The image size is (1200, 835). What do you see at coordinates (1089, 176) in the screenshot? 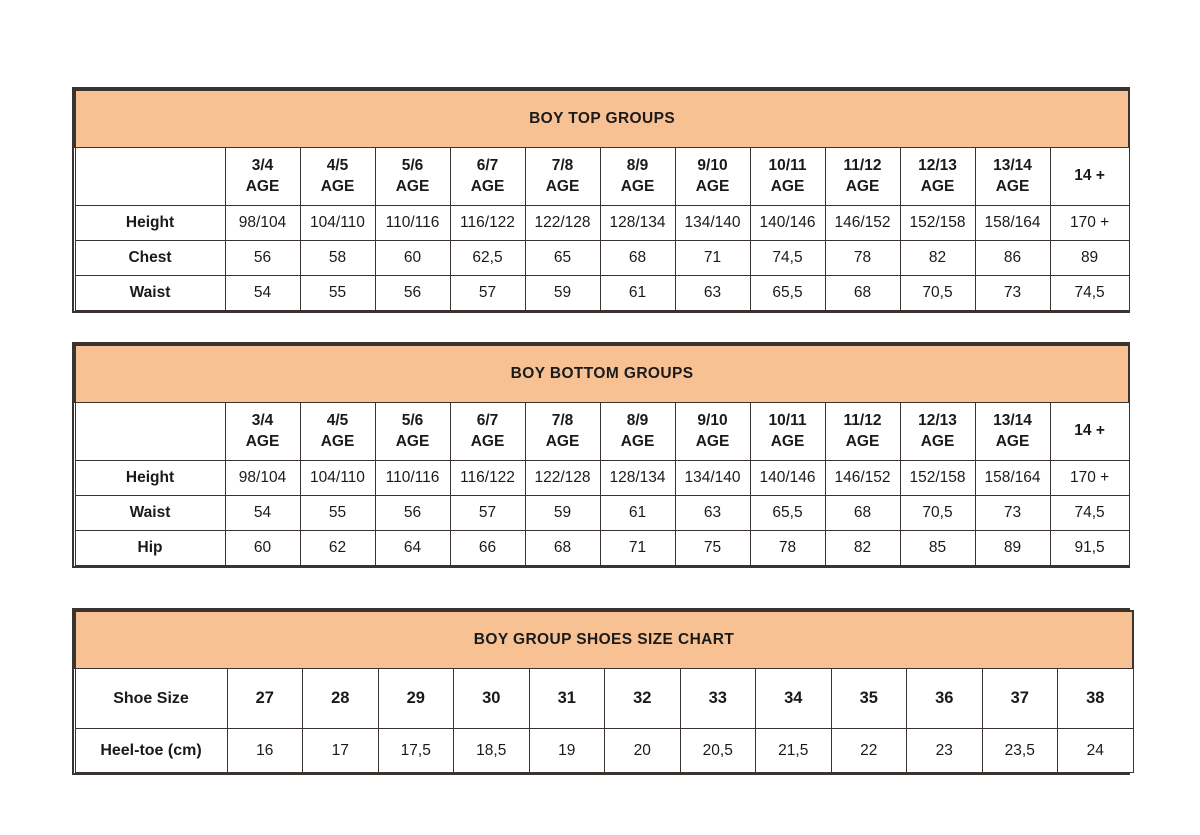
I see `age-range: 14 +` at bounding box center [1089, 176].